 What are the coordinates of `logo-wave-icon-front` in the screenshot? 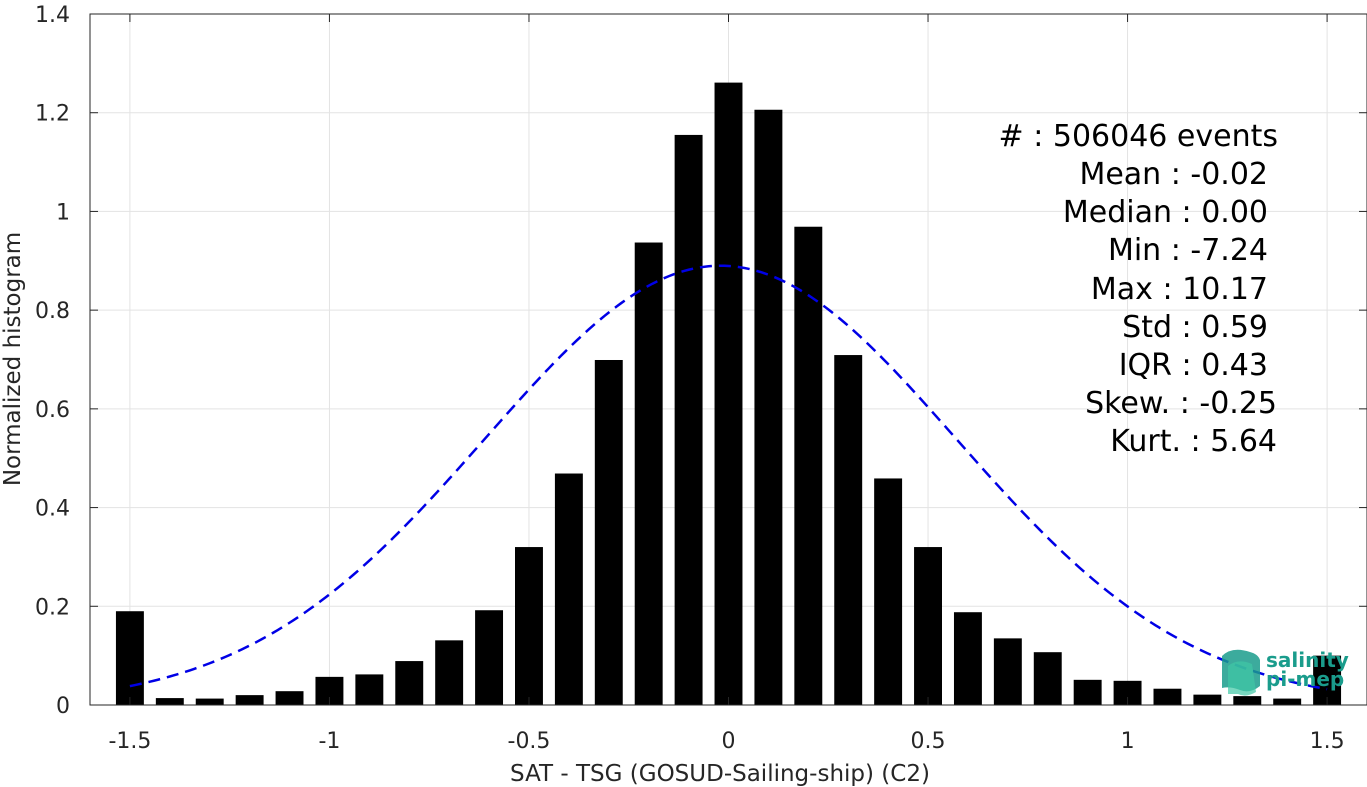 It's located at (1242, 678).